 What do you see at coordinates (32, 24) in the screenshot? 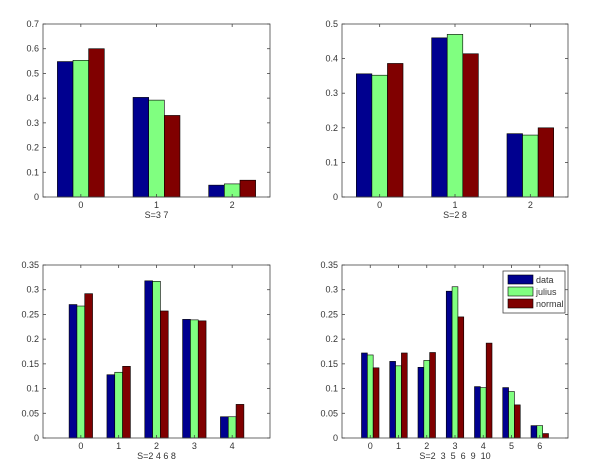
I see `y-tick-label: 0.7` at bounding box center [32, 24].